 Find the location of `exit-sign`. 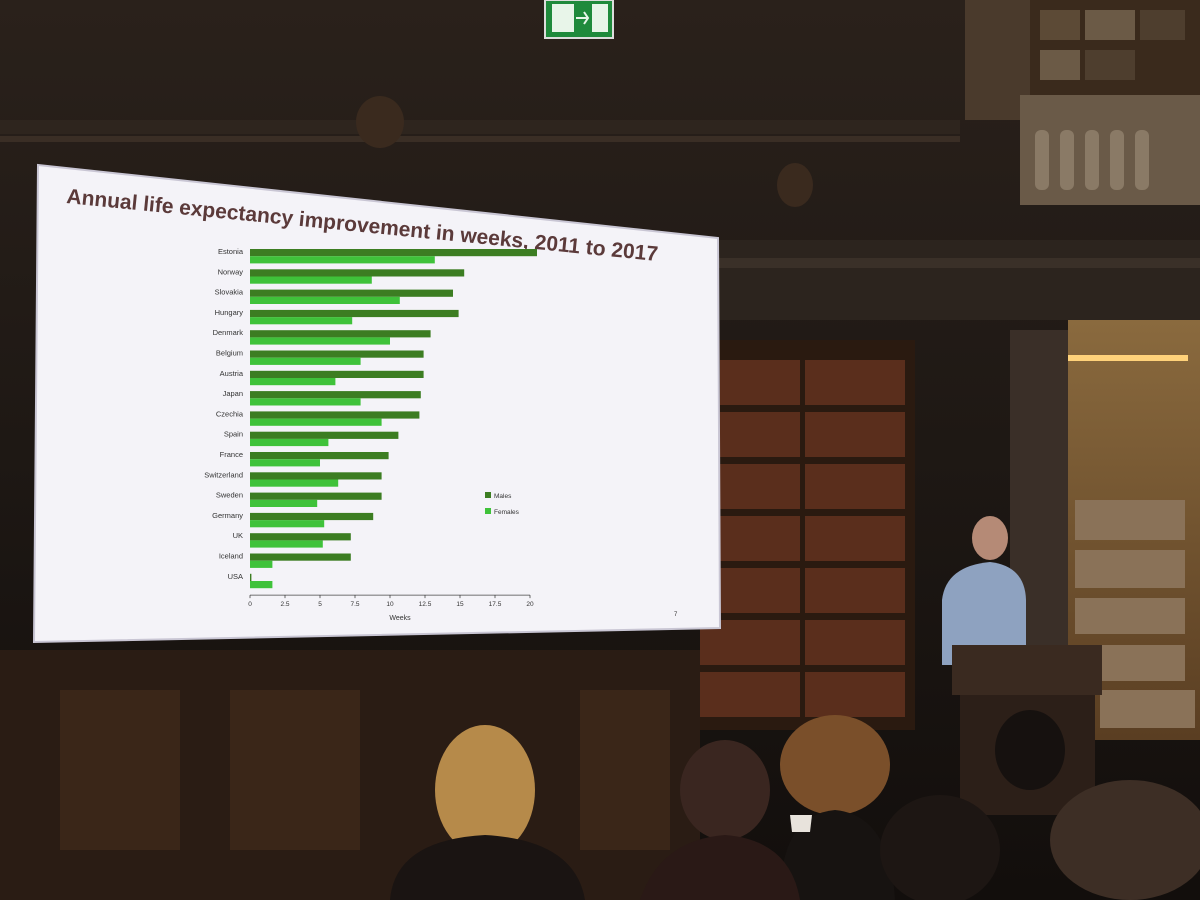

exit-sign is located at coordinates (579, 19).